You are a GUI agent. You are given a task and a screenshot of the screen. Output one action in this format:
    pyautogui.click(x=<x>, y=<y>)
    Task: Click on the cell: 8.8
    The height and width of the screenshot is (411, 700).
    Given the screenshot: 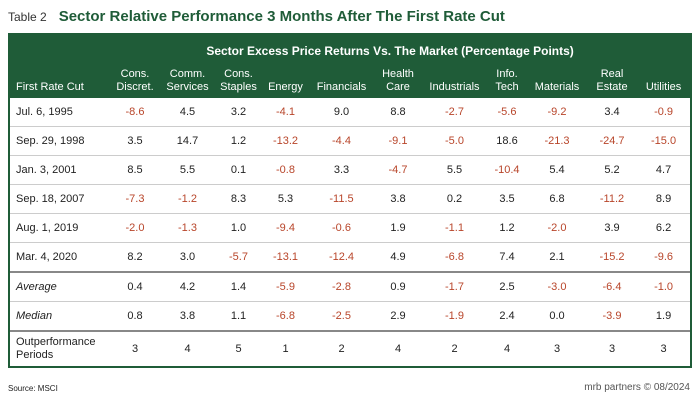 What is the action you would take?
    pyautogui.click(x=398, y=112)
    